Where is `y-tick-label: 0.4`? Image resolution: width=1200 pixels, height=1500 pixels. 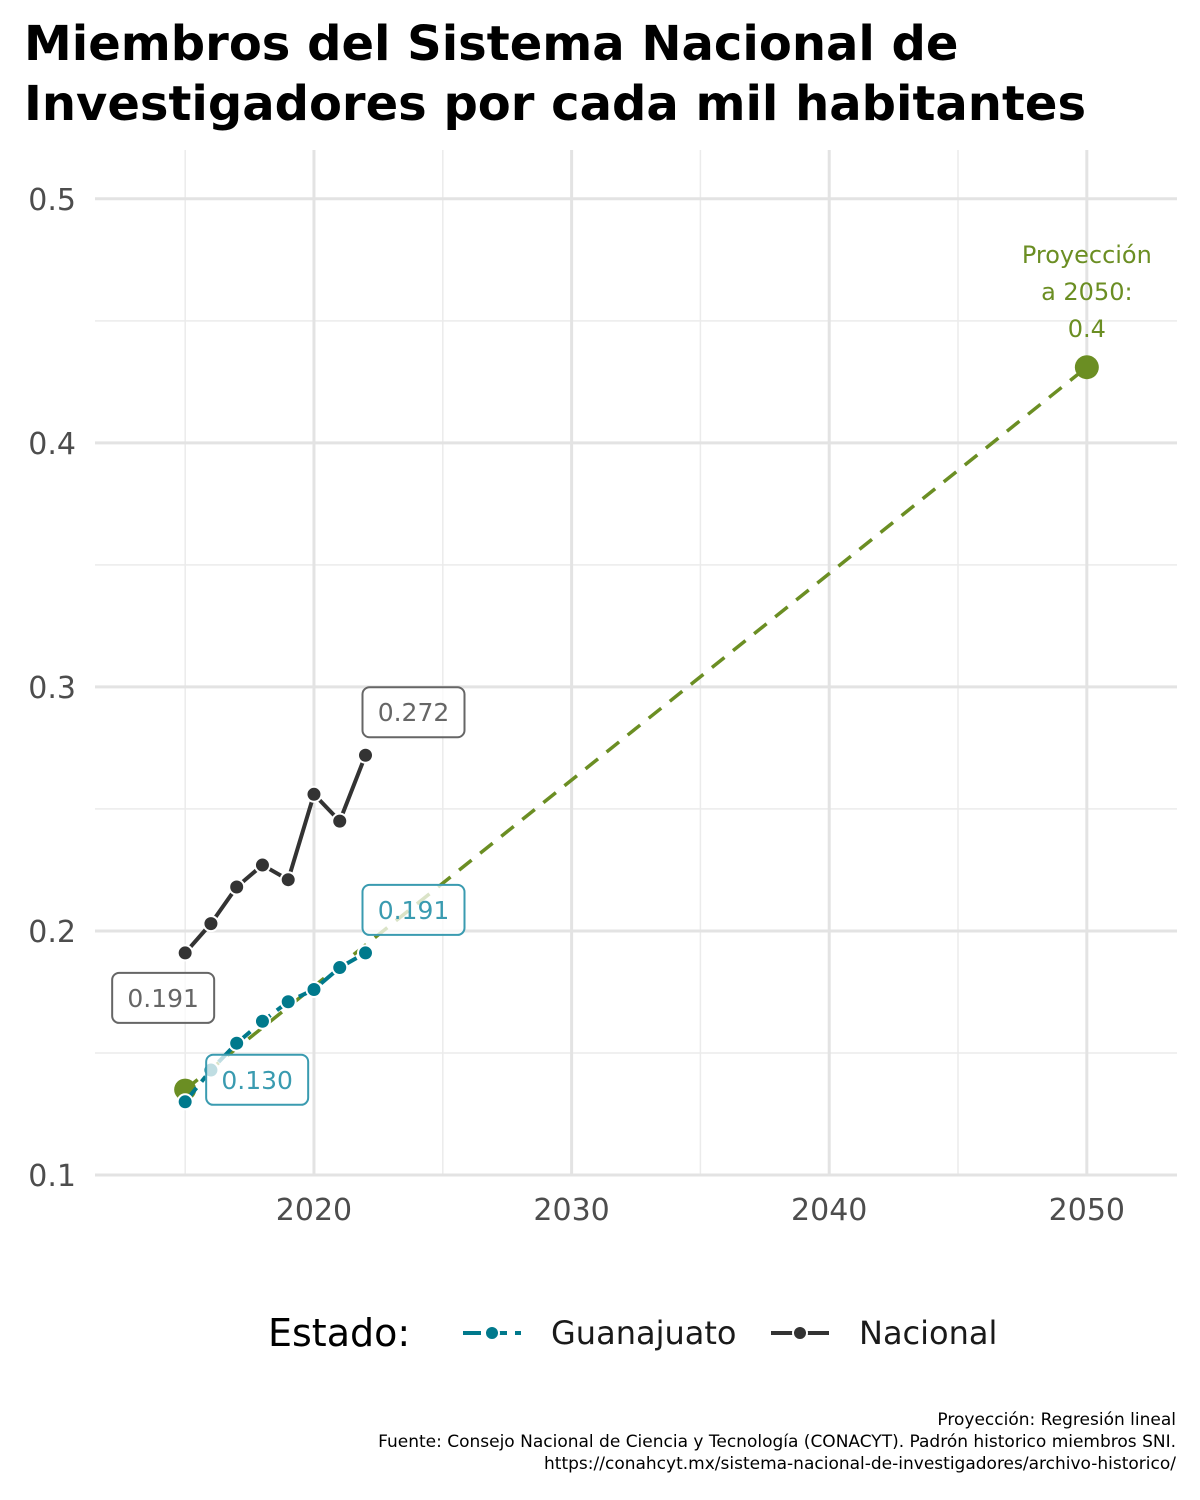 y-tick-label: 0.4 is located at coordinates (52, 444).